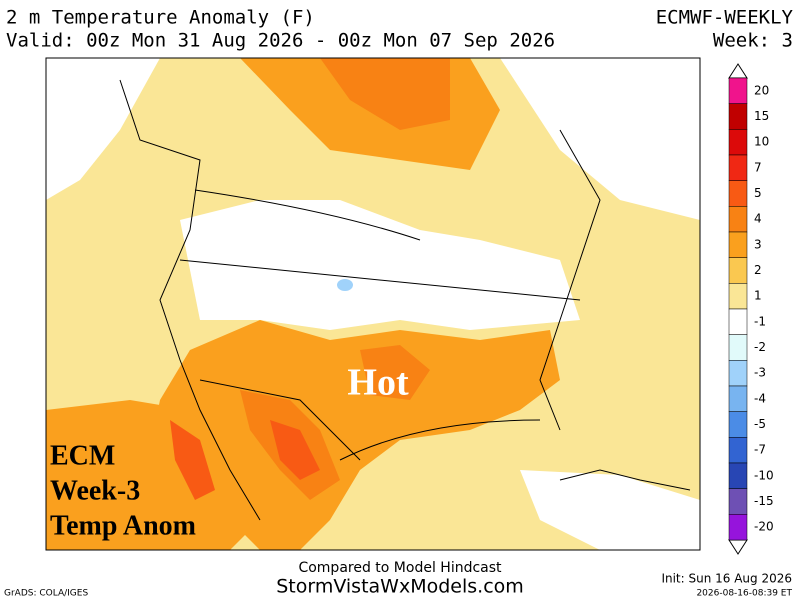 This screenshot has height=604, width=800. Describe the element at coordinates (760, 450) in the screenshot. I see `colorbar-label: -7` at that location.